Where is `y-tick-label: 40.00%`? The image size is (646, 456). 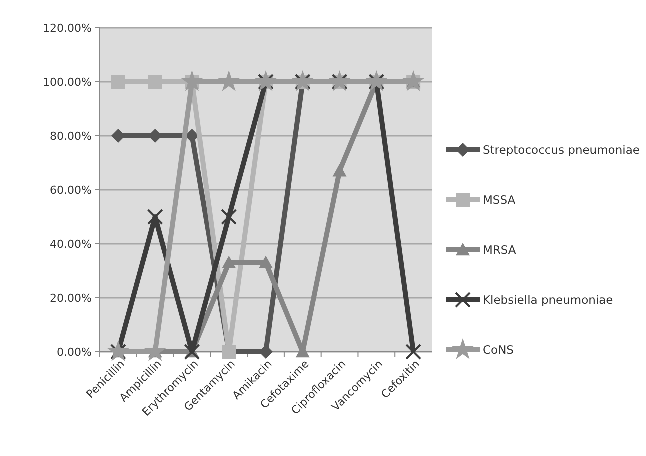
y-tick-label: 40.00% is located at coordinates (71, 244).